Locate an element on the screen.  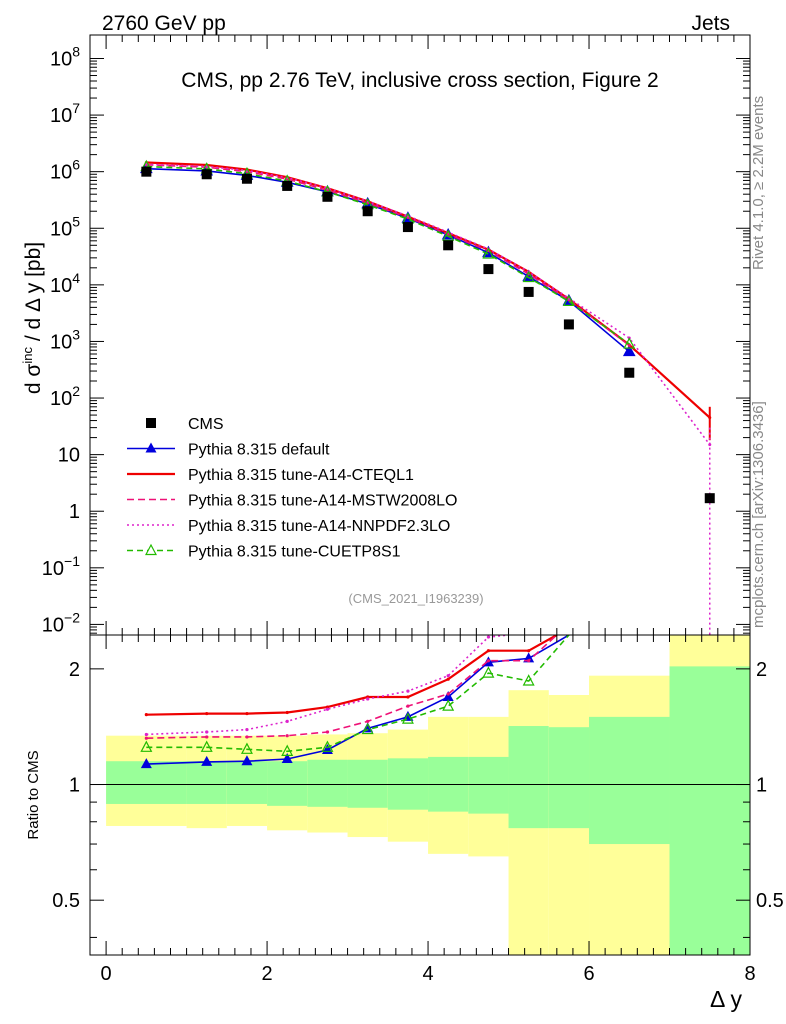
y-label-dsigma: d σ is located at coordinates (33, 379).